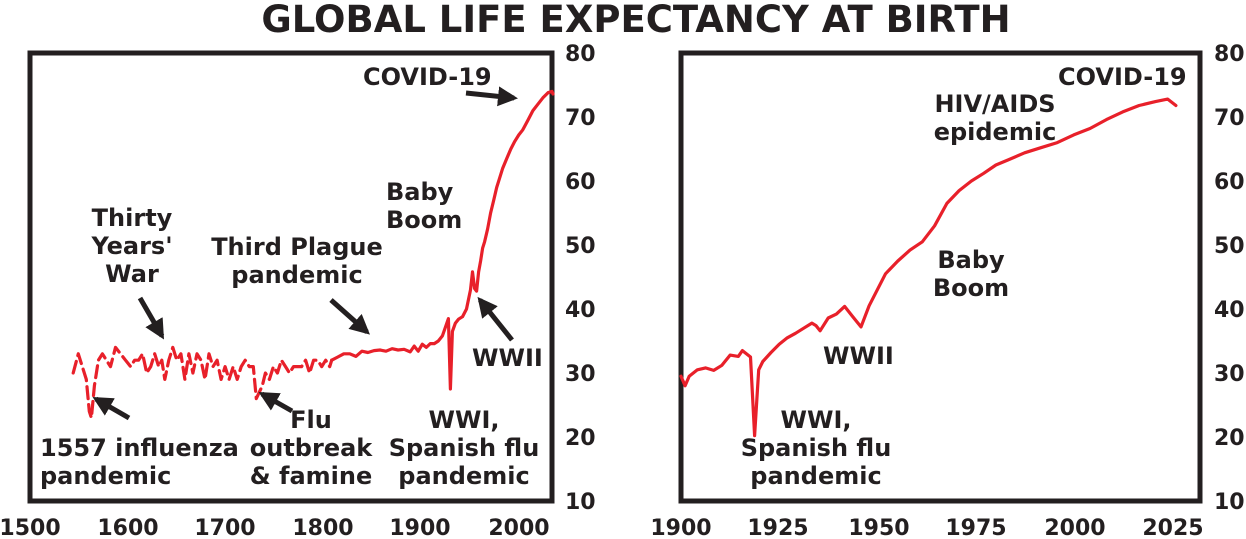 The width and height of the screenshot is (1246, 539). What do you see at coordinates (127, 527) in the screenshot?
I see `x-tick-label: 1600` at bounding box center [127, 527].